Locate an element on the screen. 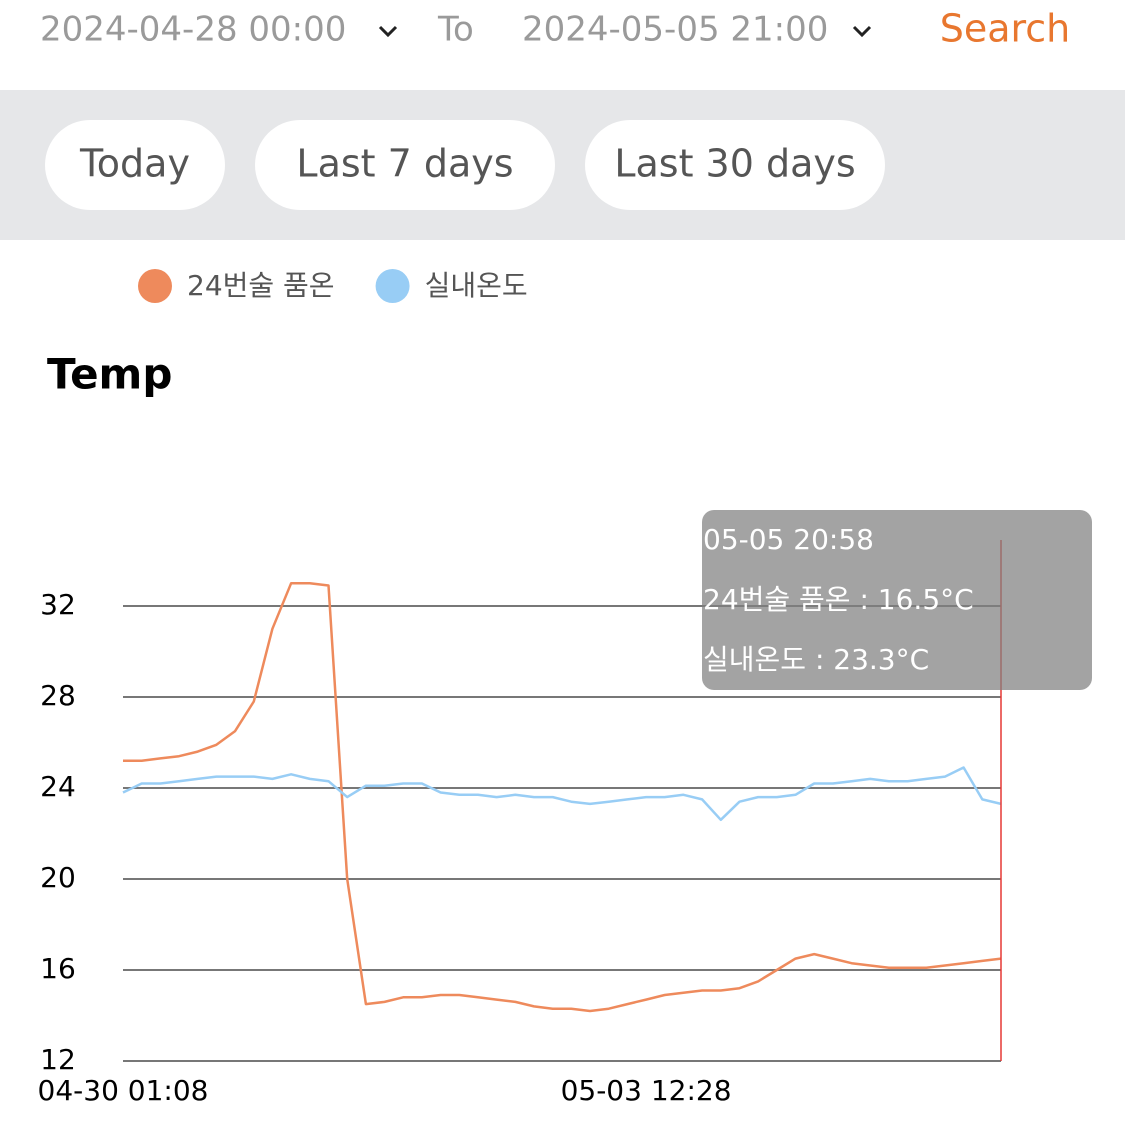  x-tick-label: 04-30 01:08 is located at coordinates (123, 1090).